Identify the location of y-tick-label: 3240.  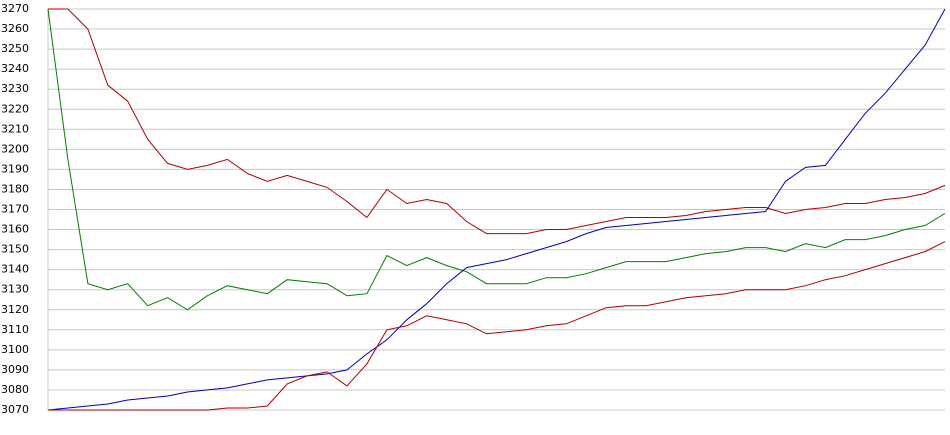
(15, 68).